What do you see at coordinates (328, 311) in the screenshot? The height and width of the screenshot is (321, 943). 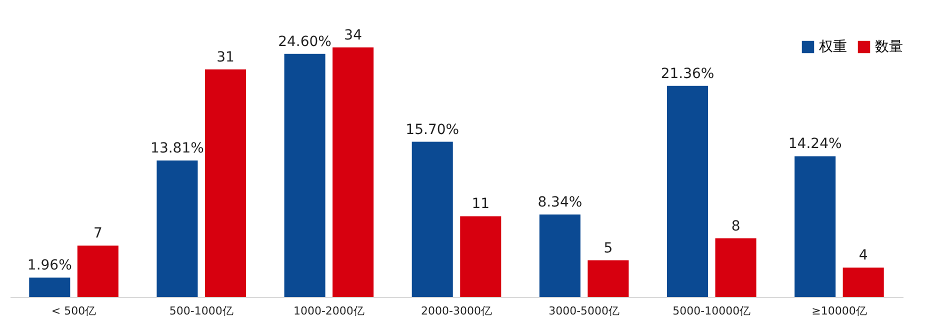 I see `x-tick-label: 1000-2000亿` at bounding box center [328, 311].